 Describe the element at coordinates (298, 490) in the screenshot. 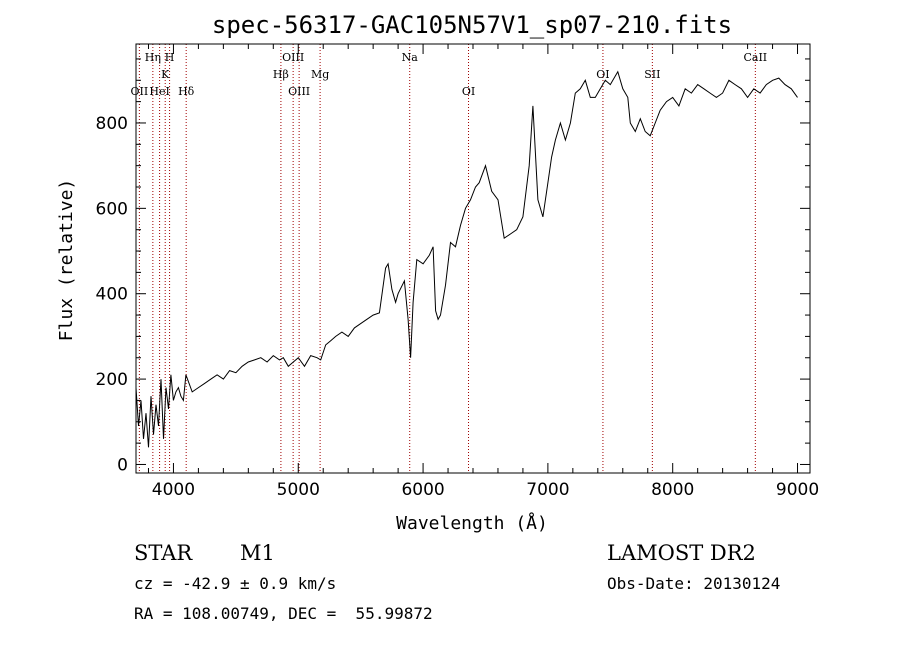

I see `x-tick-label: 5000` at that location.